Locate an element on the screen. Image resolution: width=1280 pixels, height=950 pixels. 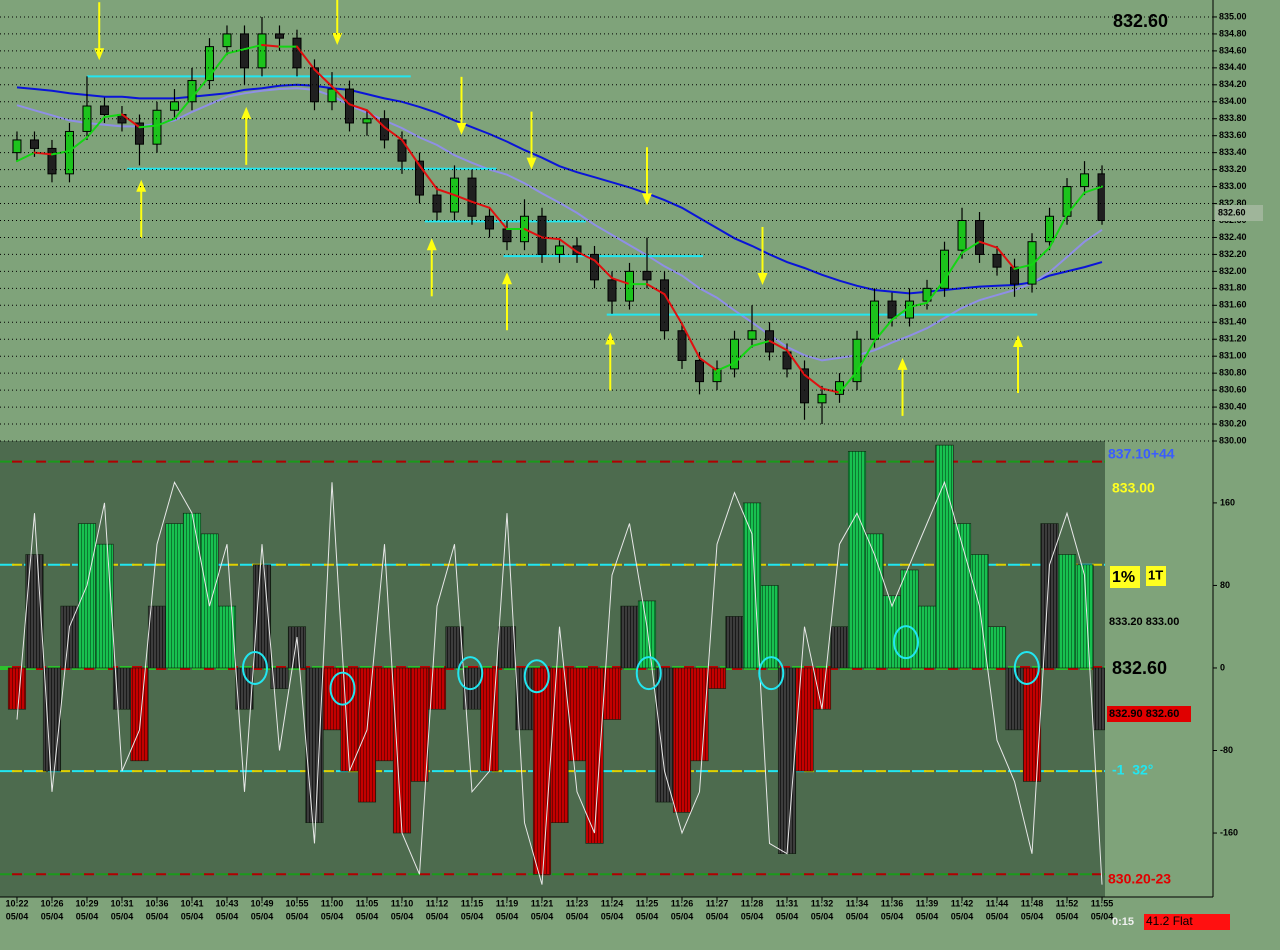
x-tick-label: 11:19 is located at coordinates (507, 903).